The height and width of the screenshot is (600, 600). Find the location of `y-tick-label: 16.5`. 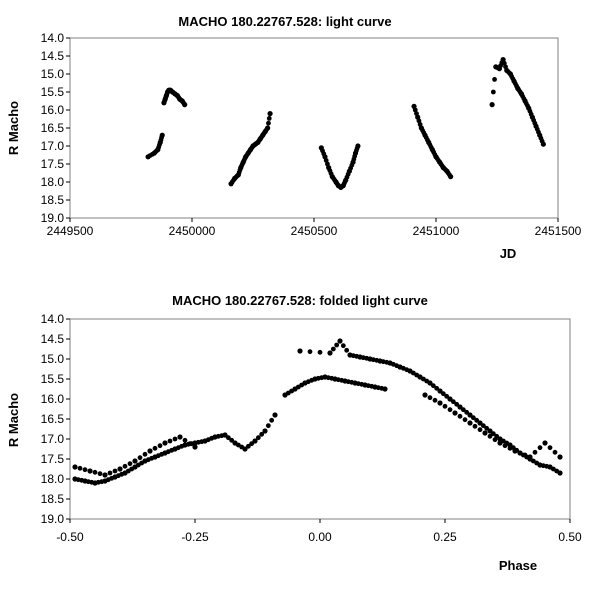

y-tick-label: 16.5 is located at coordinates (53, 419).